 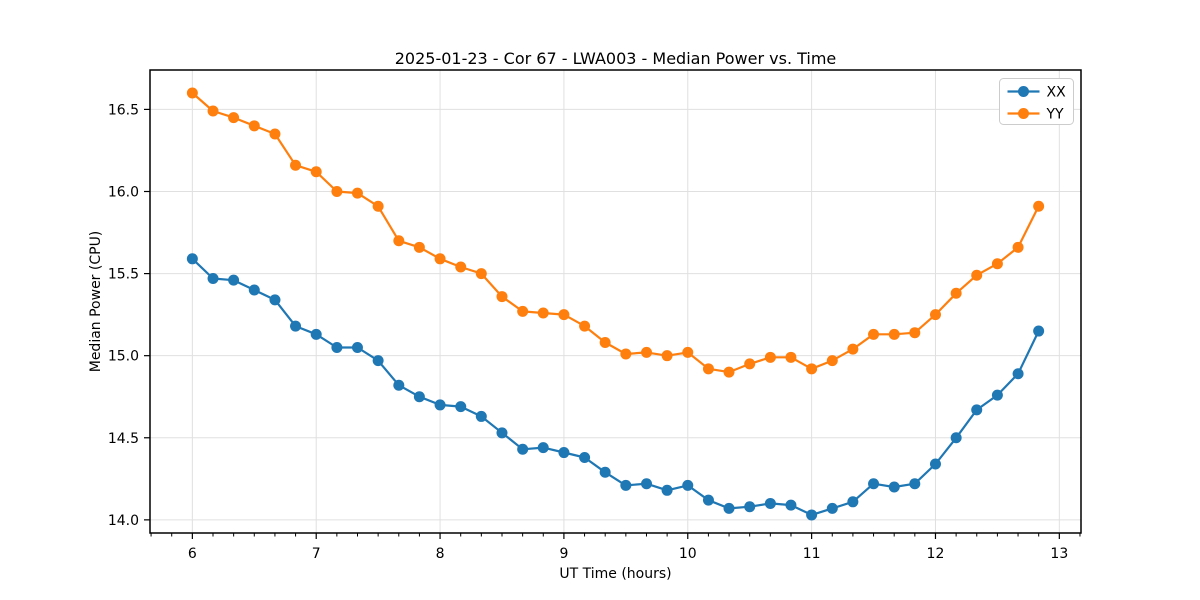 I want to click on legend: XX YY, so click(x=1036, y=101).